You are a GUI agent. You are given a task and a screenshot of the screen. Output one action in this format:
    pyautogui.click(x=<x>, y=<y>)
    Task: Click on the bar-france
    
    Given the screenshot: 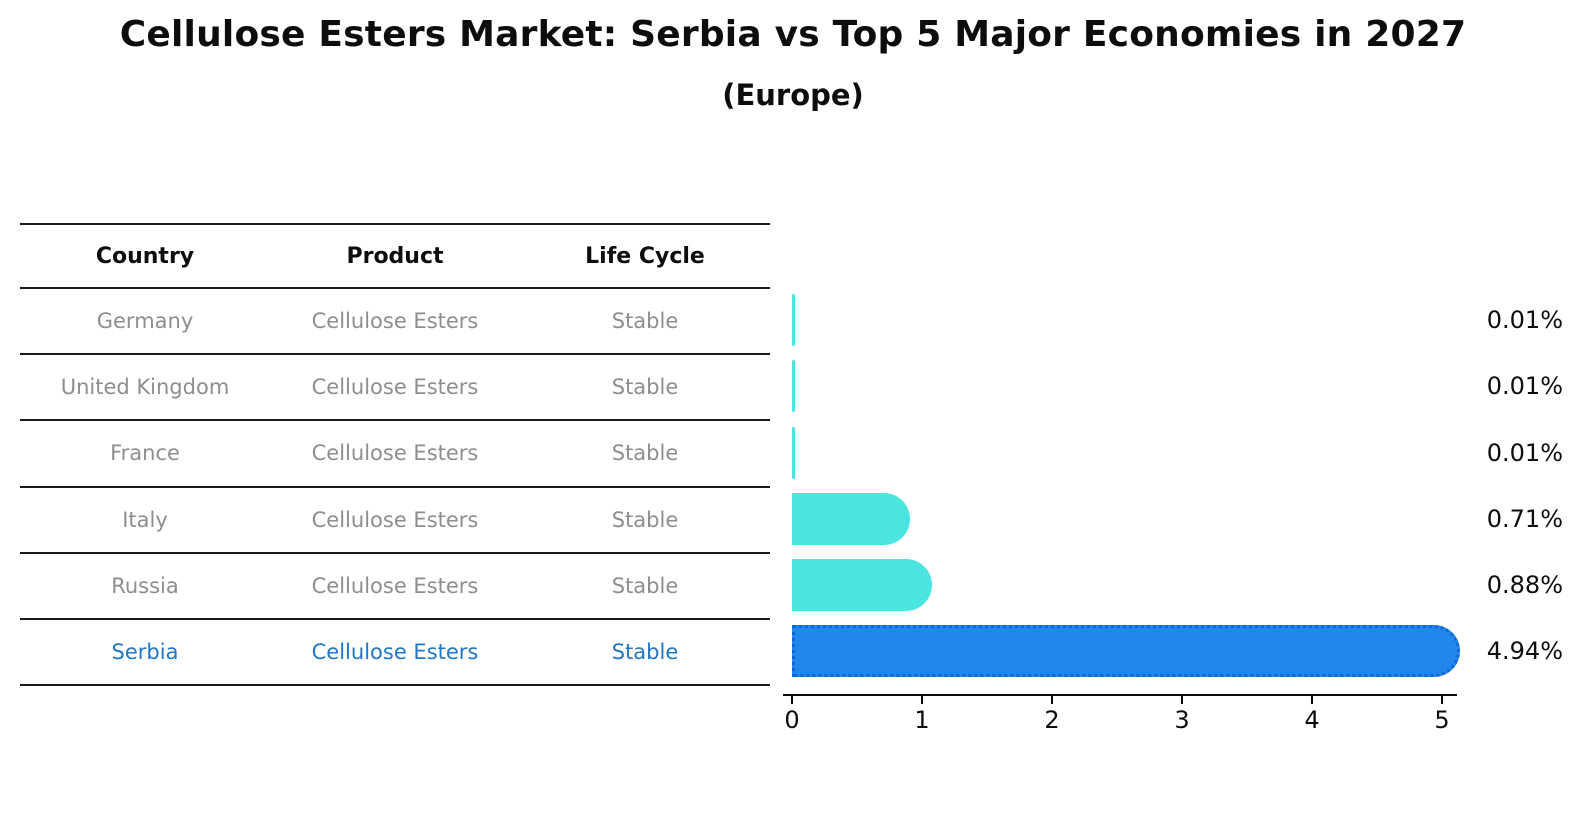 What is the action you would take?
    pyautogui.click(x=793, y=452)
    